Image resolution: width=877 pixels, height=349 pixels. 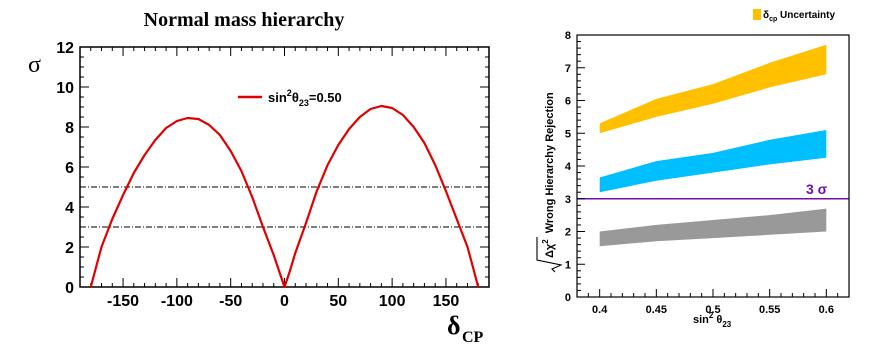 I want to click on right-y-tick-label: 5, so click(x=568, y=134).